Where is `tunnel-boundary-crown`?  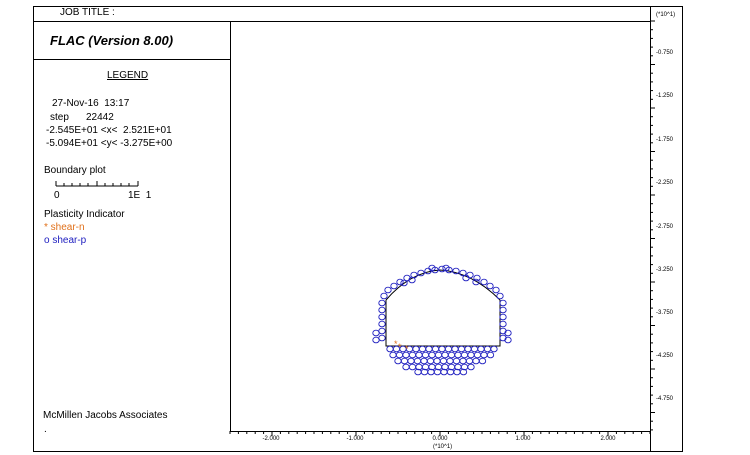 tunnel-boundary-crown is located at coordinates (443, 285).